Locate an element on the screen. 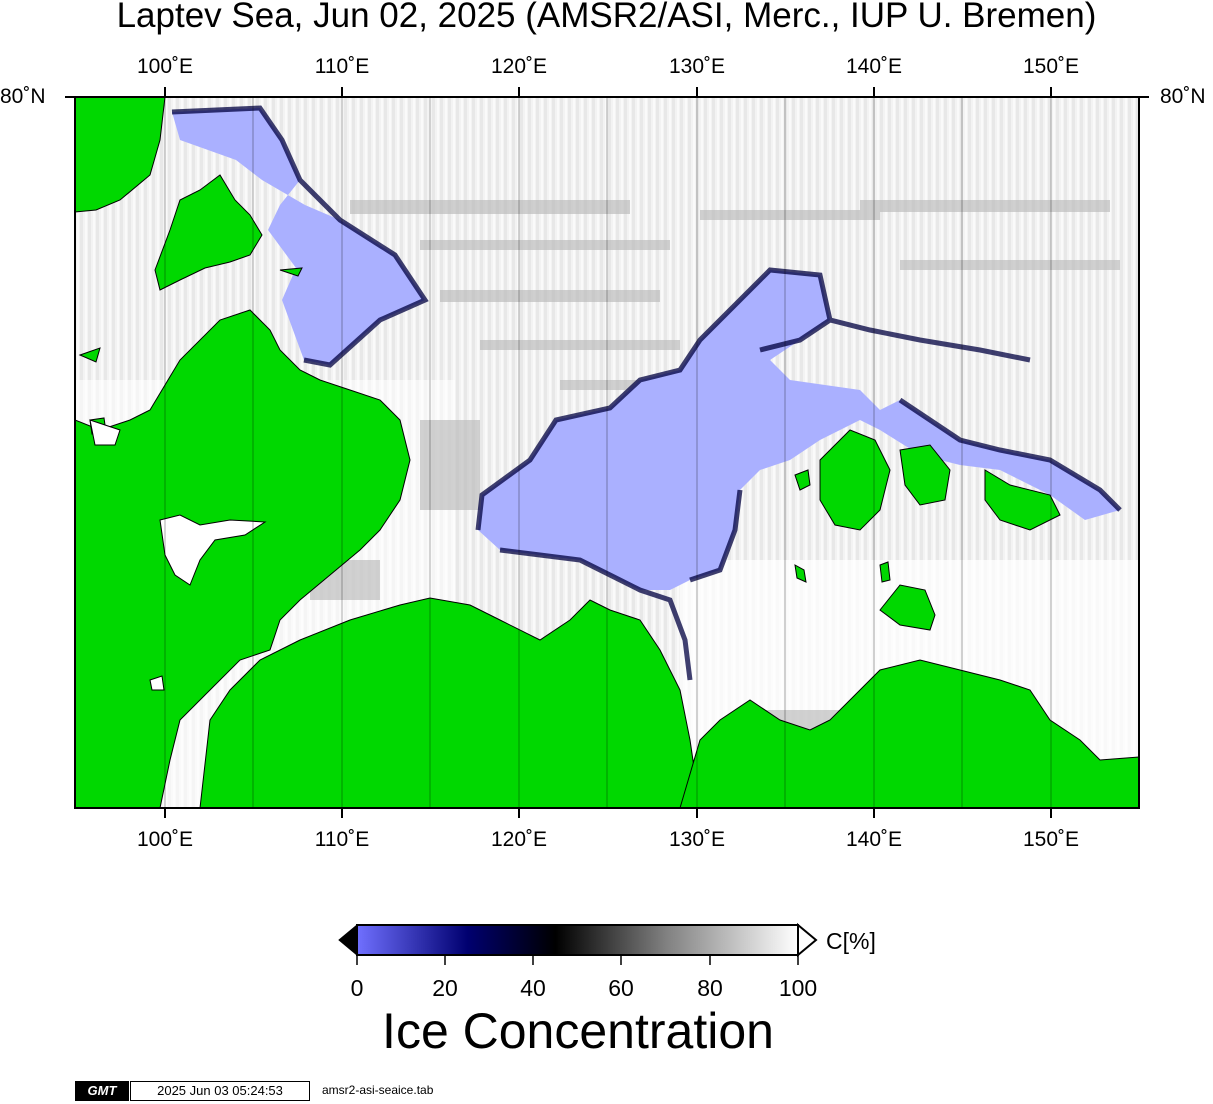  lon-label-top: 130˚E is located at coordinates (697, 66).